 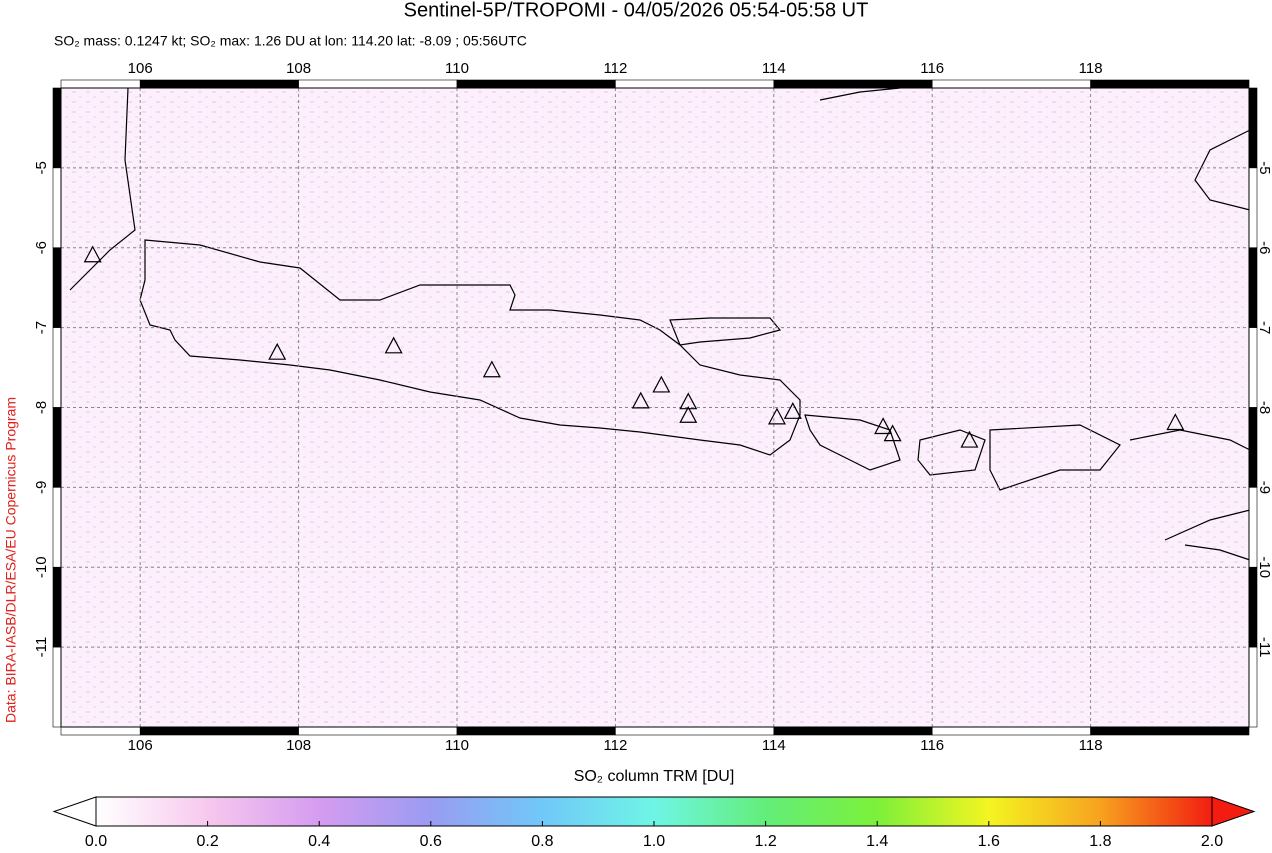 What do you see at coordinates (1091, 745) in the screenshot?
I see `x-tick-label-bottom: 118` at bounding box center [1091, 745].